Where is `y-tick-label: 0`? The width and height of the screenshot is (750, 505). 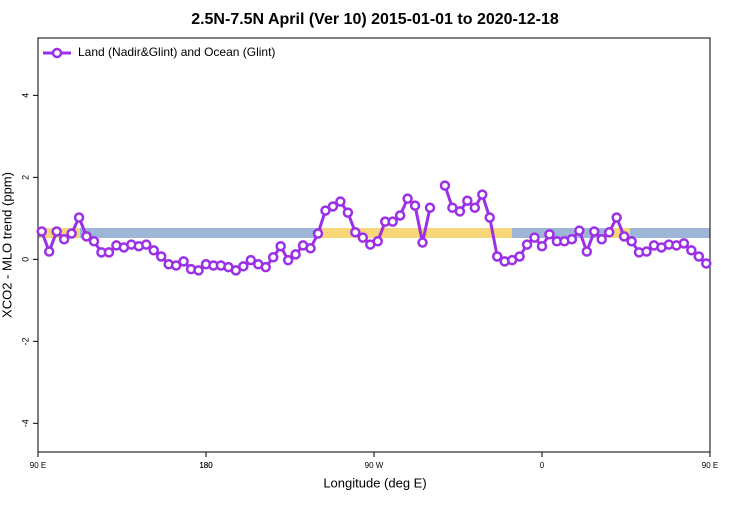
y-tick-label: 0 is located at coordinates (25, 259).